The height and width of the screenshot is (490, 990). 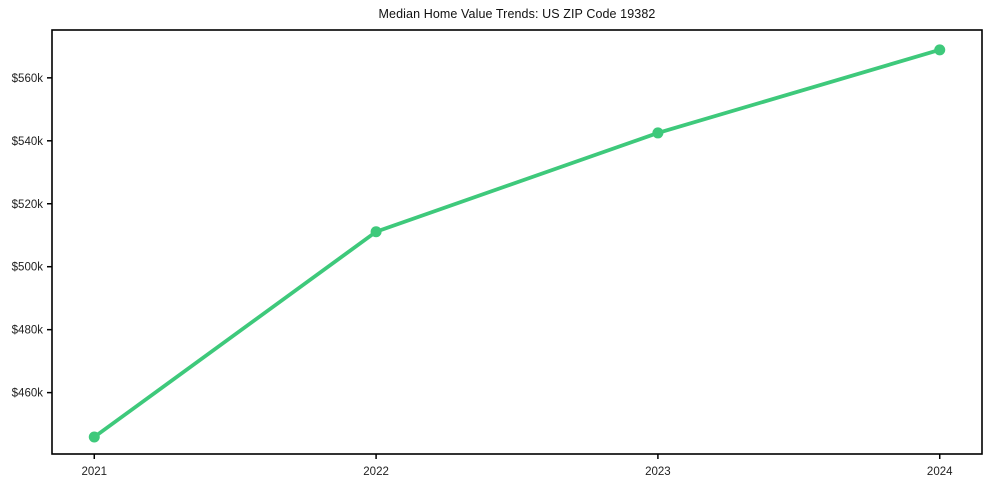 I want to click on y-tick-label: $460k, so click(x=28, y=394).